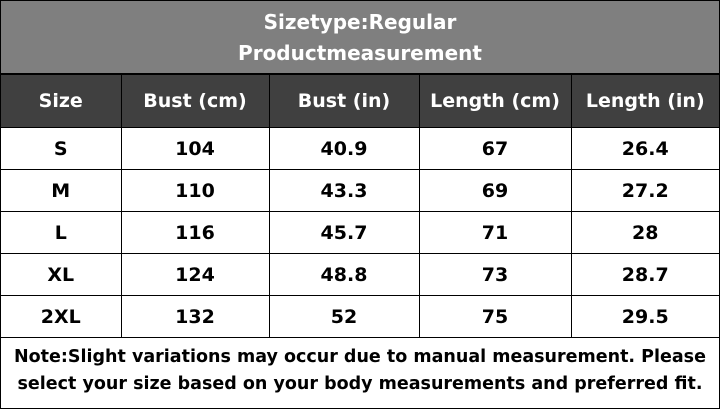 Image resolution: width=720 pixels, height=409 pixels. Describe the element at coordinates (344, 101) in the screenshot. I see `column-header: Bust (in)` at that location.